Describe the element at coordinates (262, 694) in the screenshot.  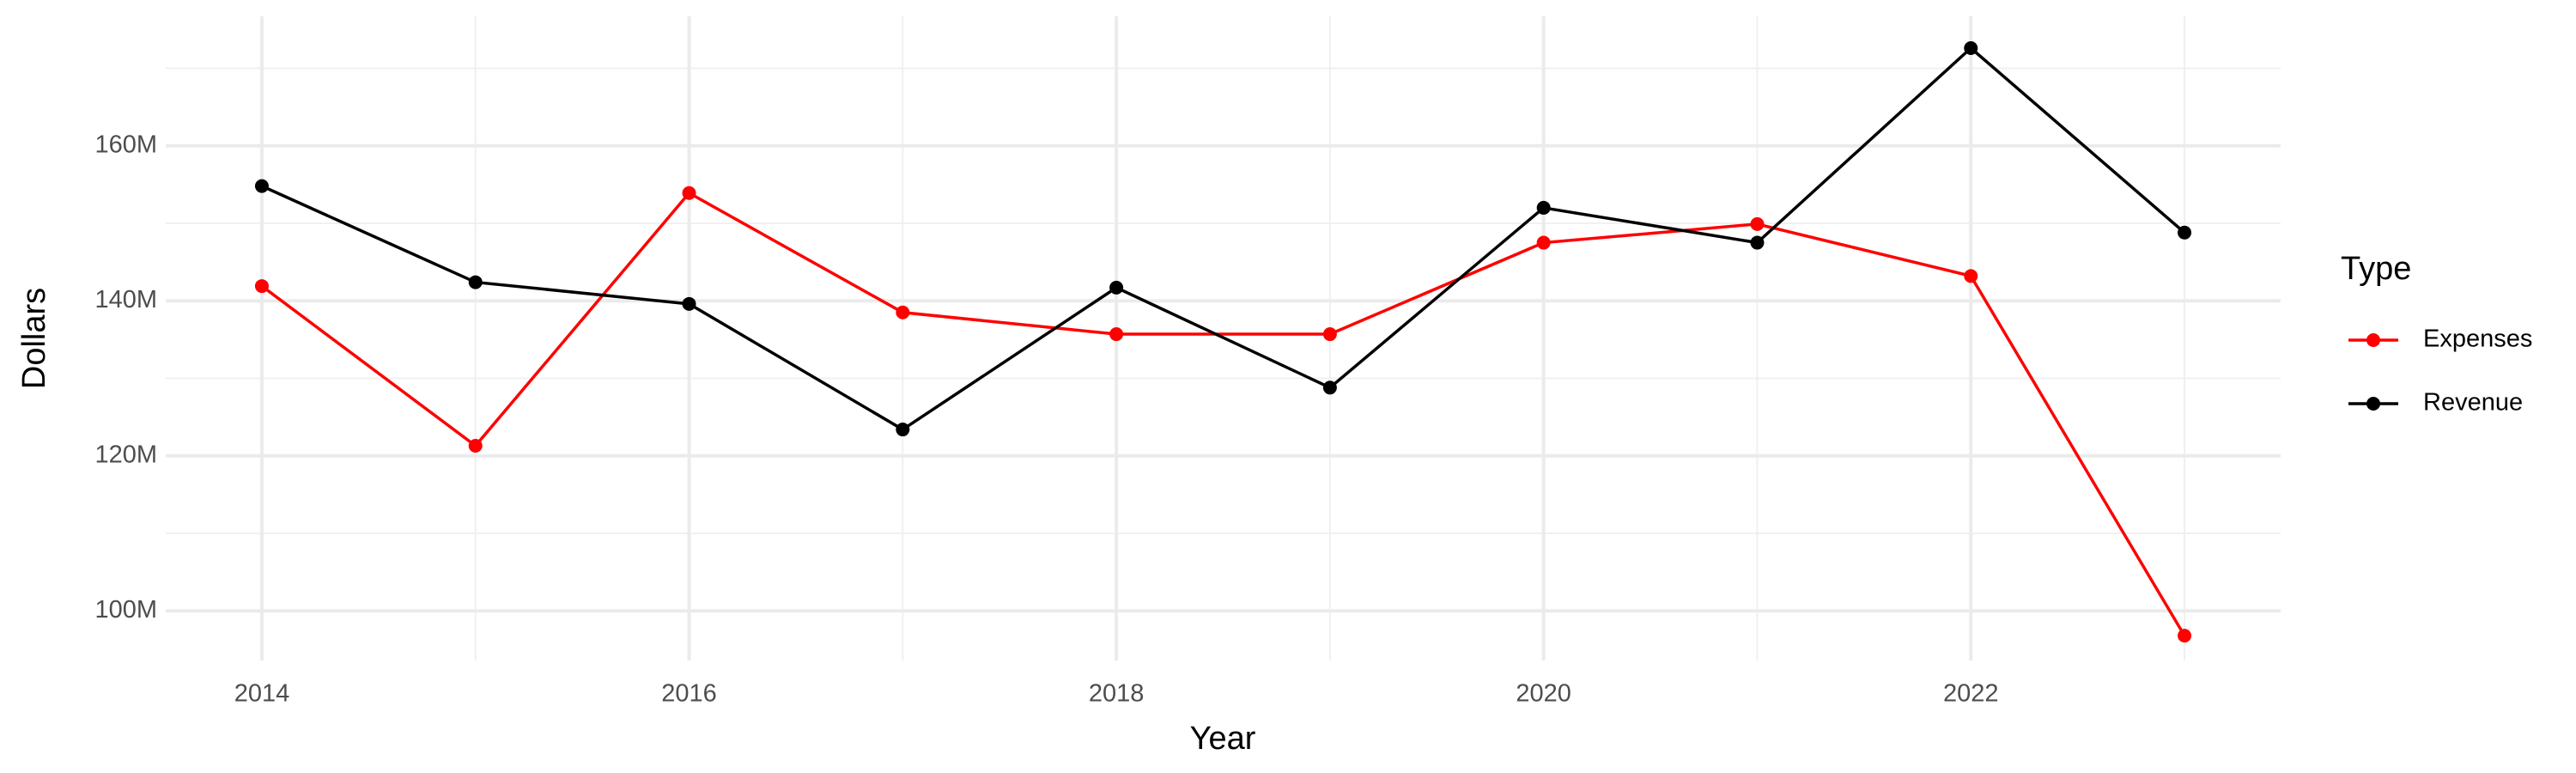
I see `x-tick-label: 2014` at that location.